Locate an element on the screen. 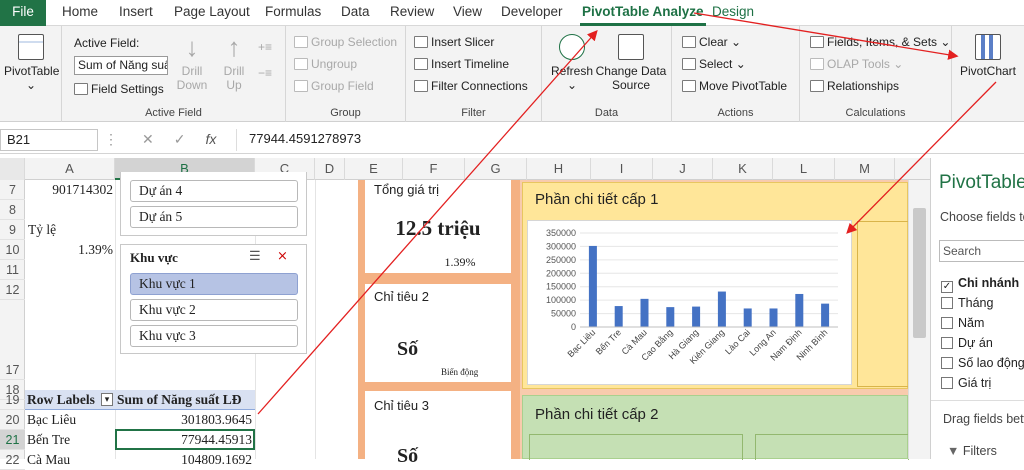  tab-formulas: Formulas is located at coordinates (293, 11).